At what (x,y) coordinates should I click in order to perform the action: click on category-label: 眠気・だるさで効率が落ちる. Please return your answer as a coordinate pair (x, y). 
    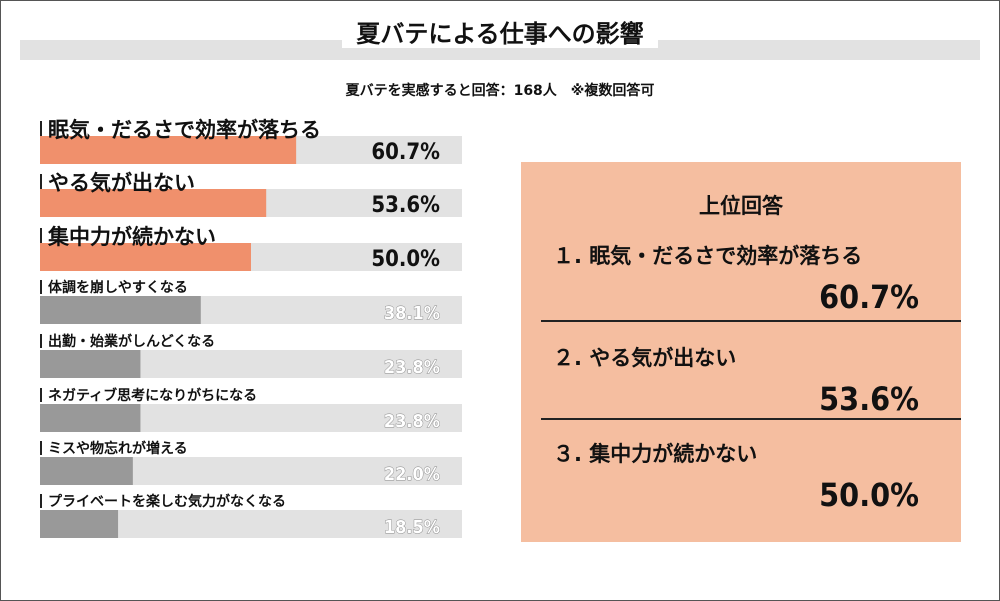
    Looking at the image, I should click on (184, 130).